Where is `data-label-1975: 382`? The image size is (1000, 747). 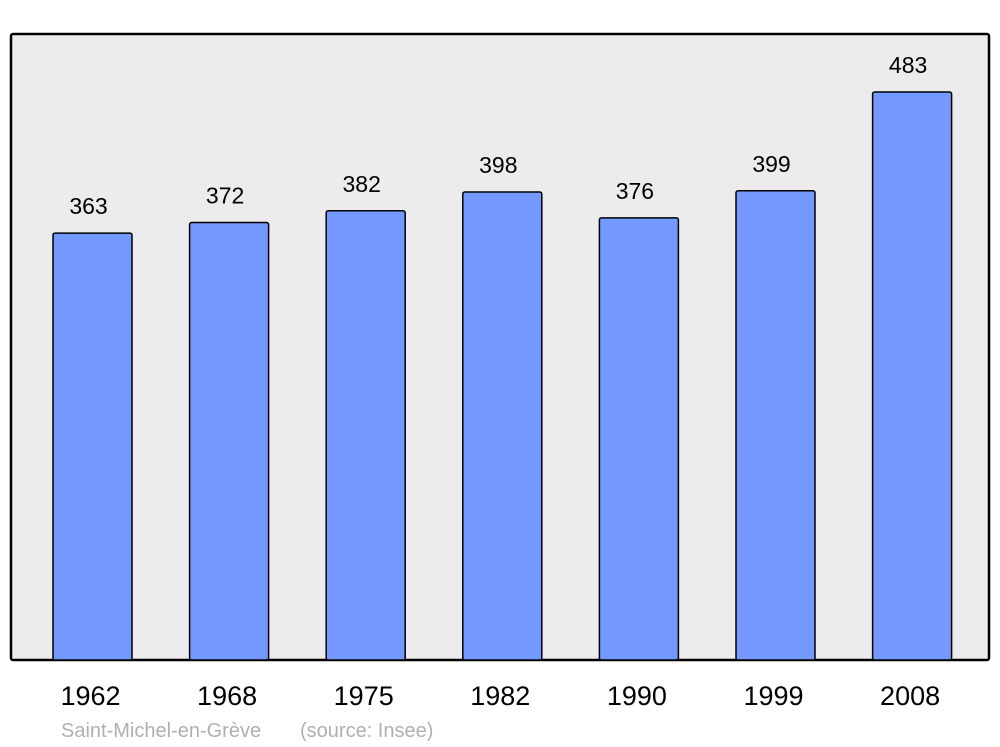 data-label-1975: 382 is located at coordinates (362, 184).